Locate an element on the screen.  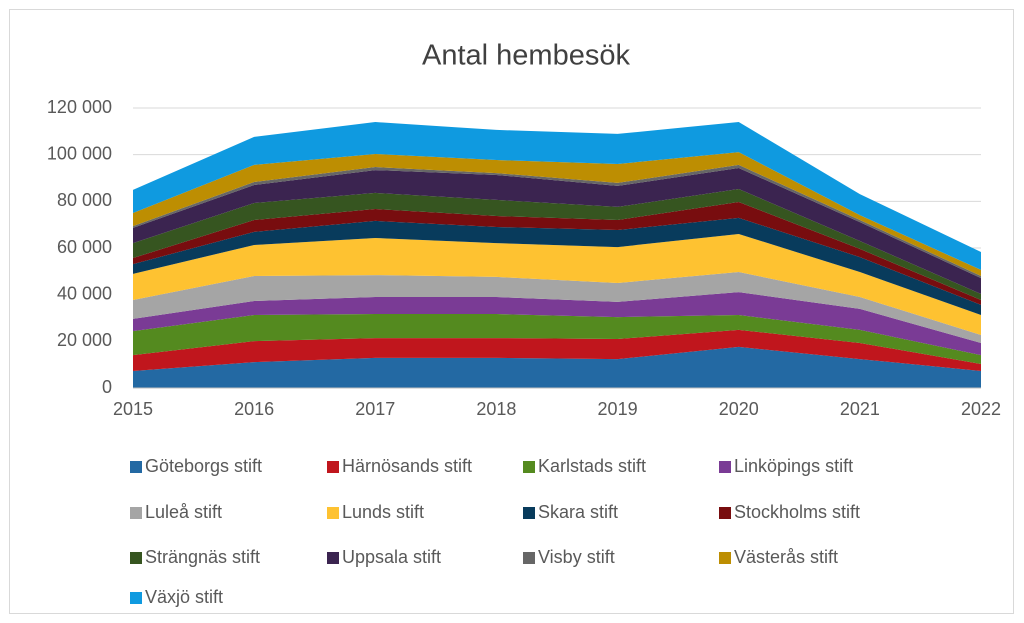
x-tick-label: 2018 is located at coordinates (496, 409).